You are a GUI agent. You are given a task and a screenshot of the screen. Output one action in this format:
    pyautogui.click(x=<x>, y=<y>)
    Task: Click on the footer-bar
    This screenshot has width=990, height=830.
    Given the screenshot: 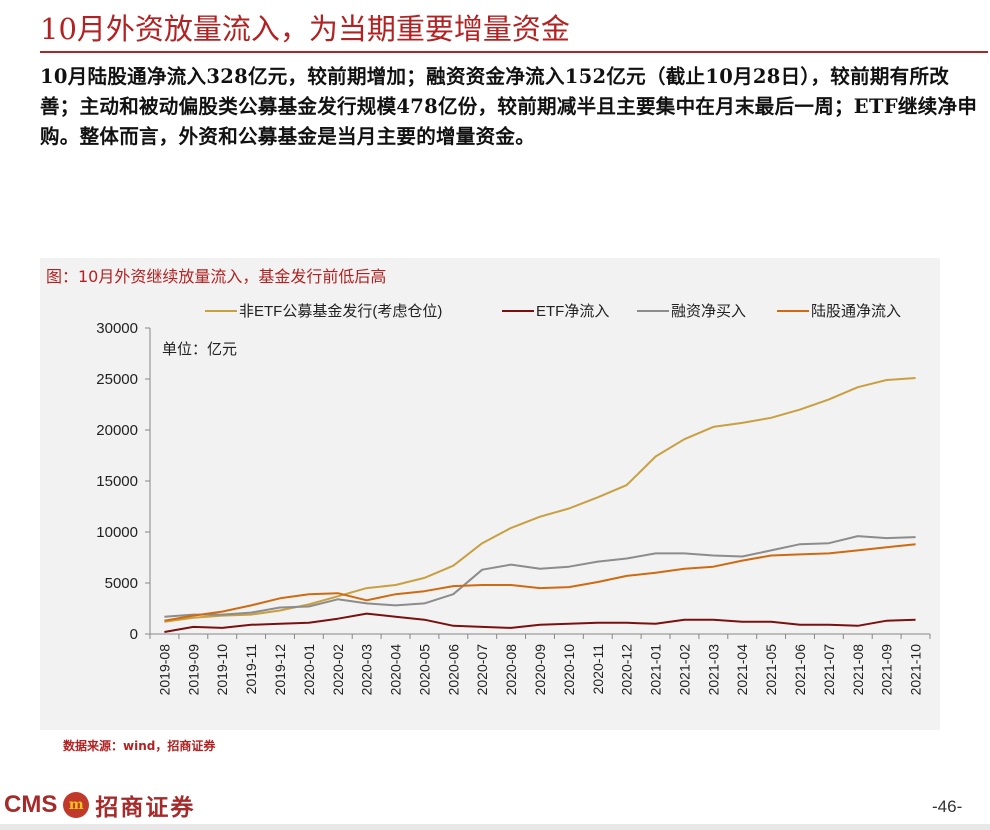 What is the action you would take?
    pyautogui.click(x=495, y=827)
    